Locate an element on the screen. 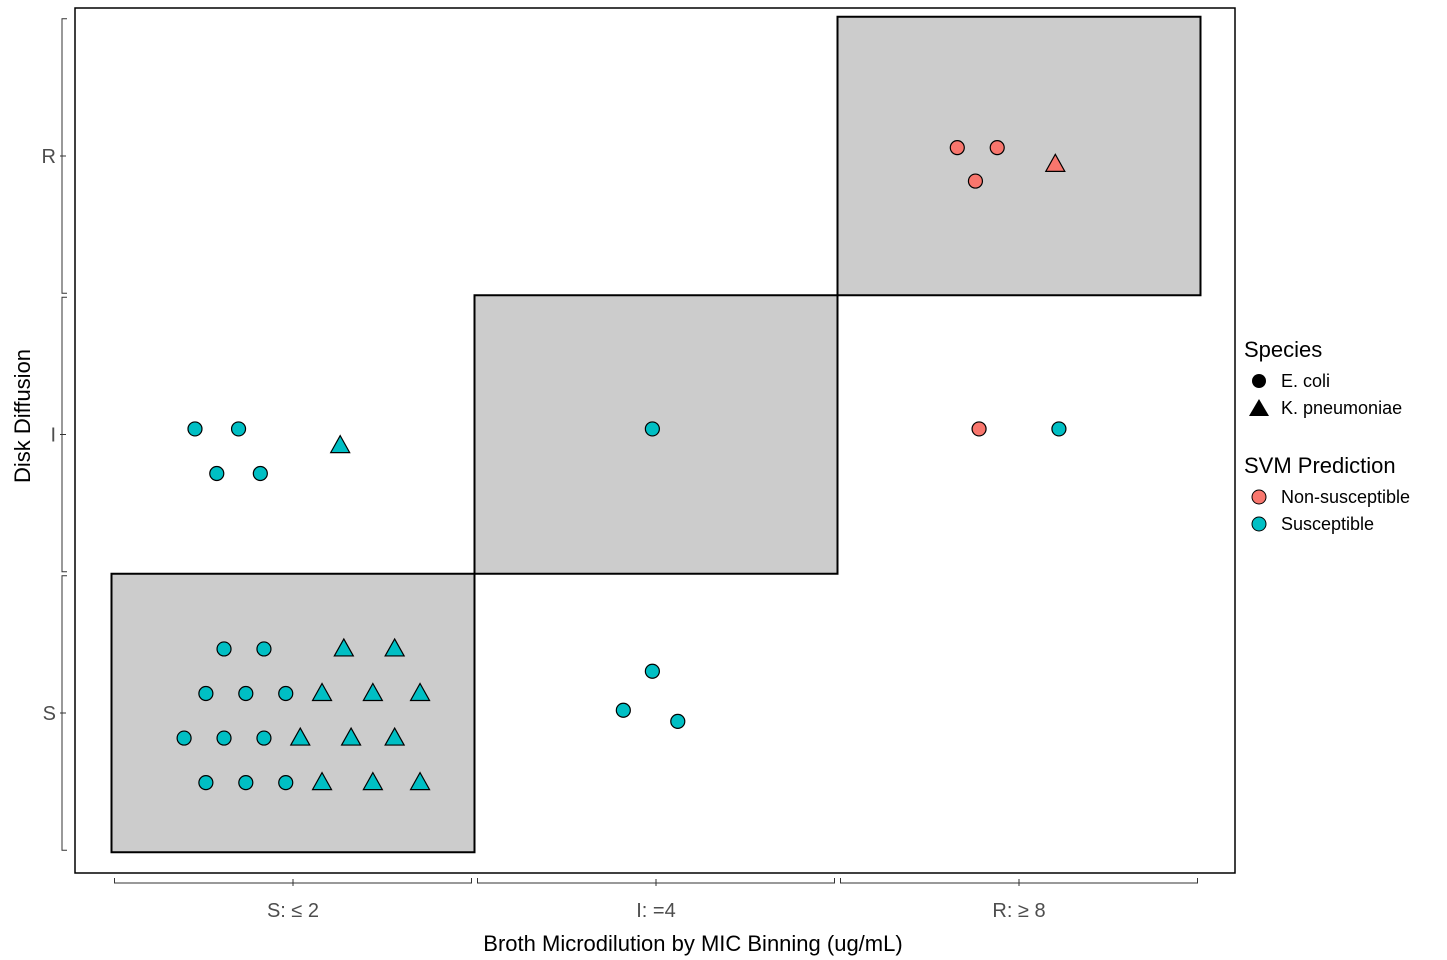 This screenshot has height=960, width=1447. y-bracket-R is located at coordinates (64, 156).